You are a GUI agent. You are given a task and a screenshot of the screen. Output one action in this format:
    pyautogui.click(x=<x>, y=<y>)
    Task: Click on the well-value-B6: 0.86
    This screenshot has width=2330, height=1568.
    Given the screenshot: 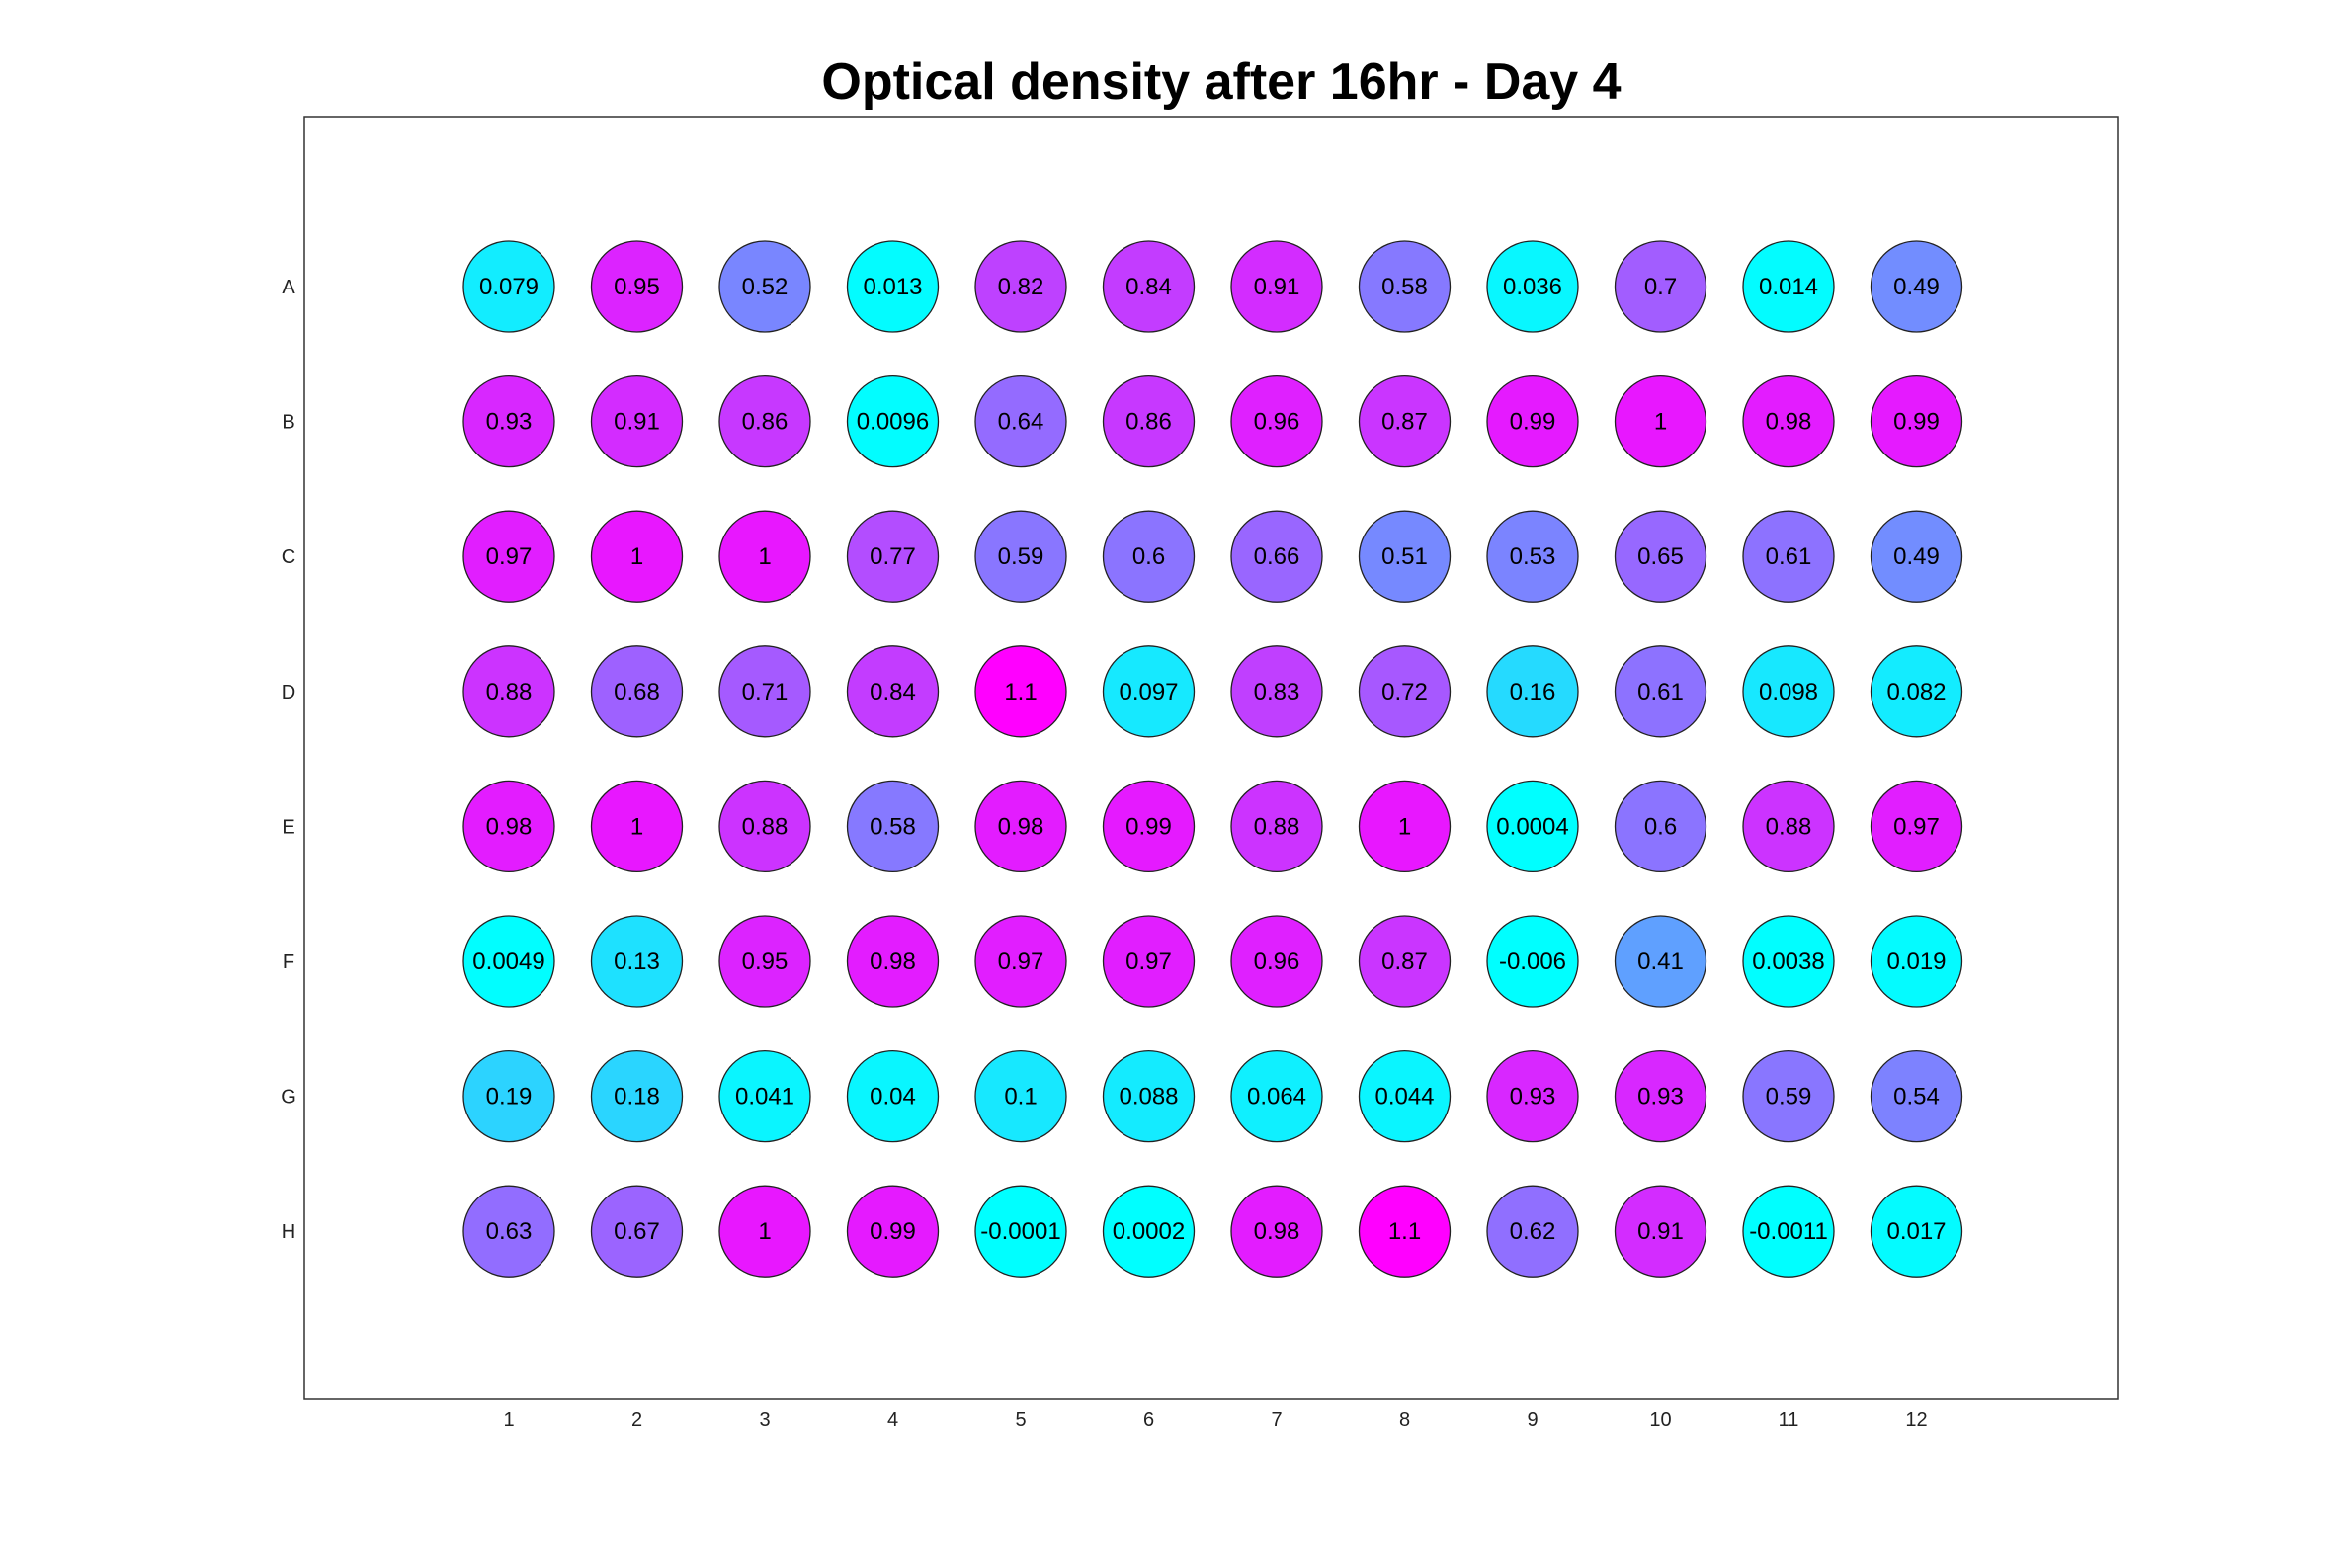 What is the action you would take?
    pyautogui.click(x=1148, y=422)
    